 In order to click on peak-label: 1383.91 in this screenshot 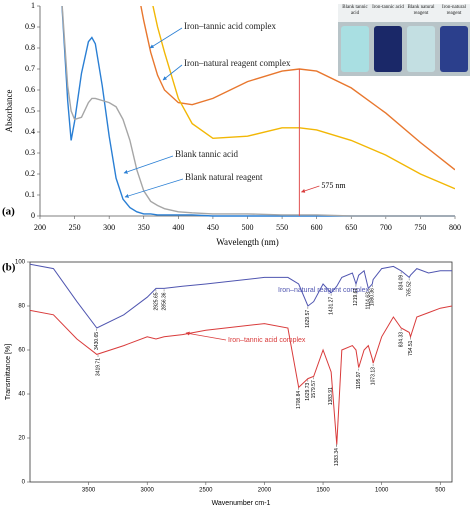, I will do `click(331, 396)`.